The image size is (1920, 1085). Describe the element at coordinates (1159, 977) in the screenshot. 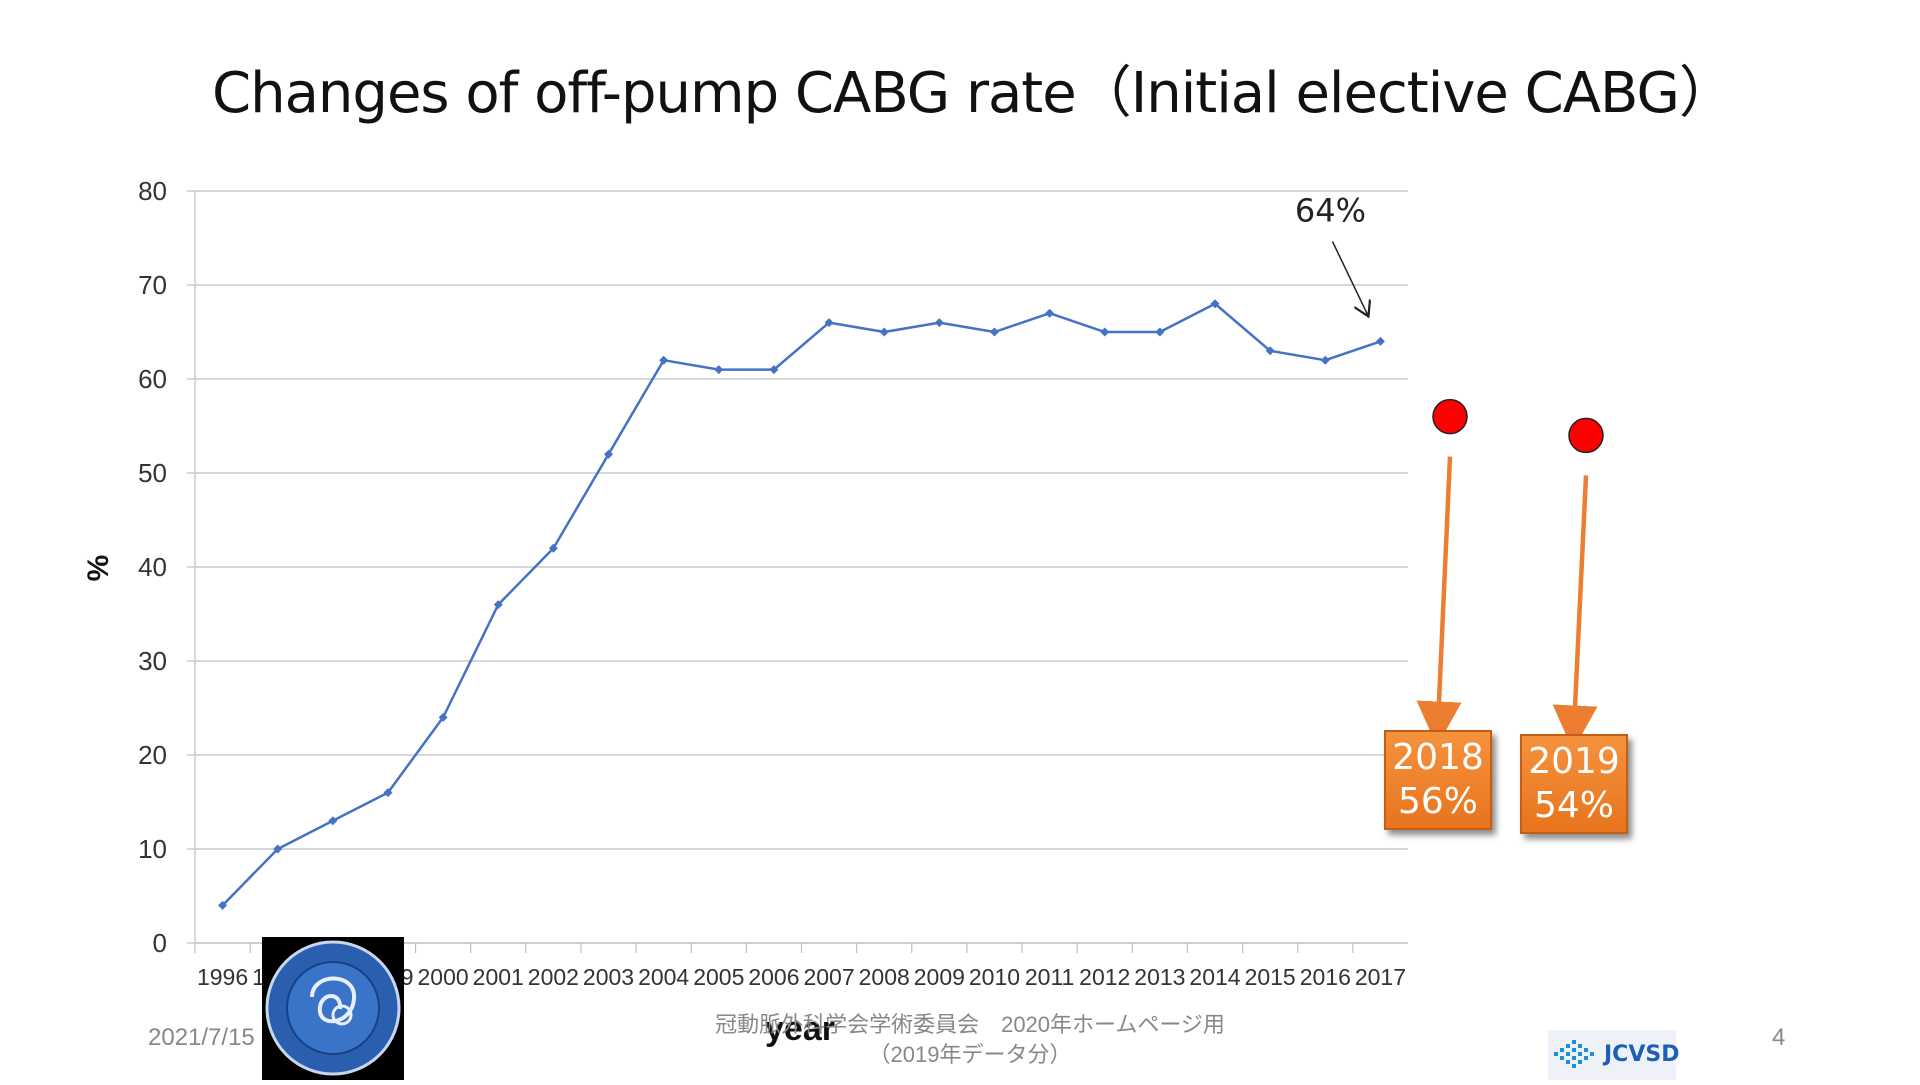

I see `x-tick-label: 2013` at that location.